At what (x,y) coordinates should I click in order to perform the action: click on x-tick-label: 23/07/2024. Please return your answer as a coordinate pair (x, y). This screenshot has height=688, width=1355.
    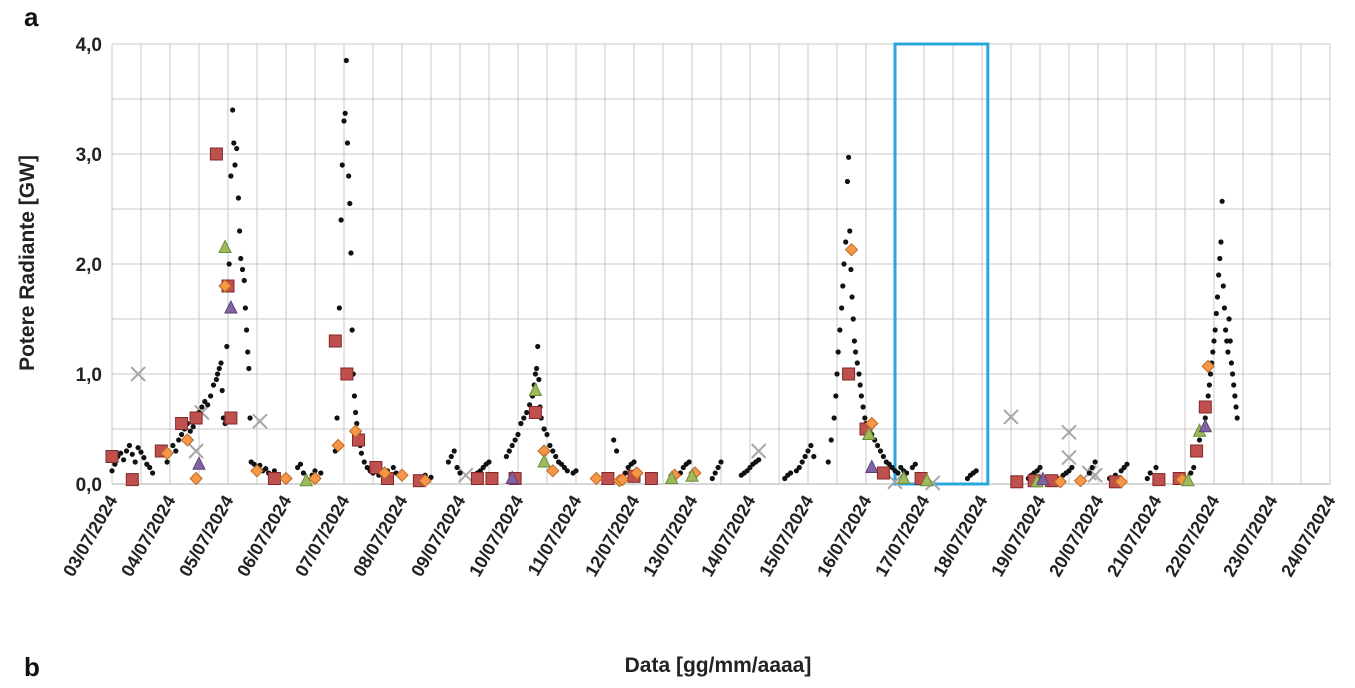
    Looking at the image, I should click on (1250, 536).